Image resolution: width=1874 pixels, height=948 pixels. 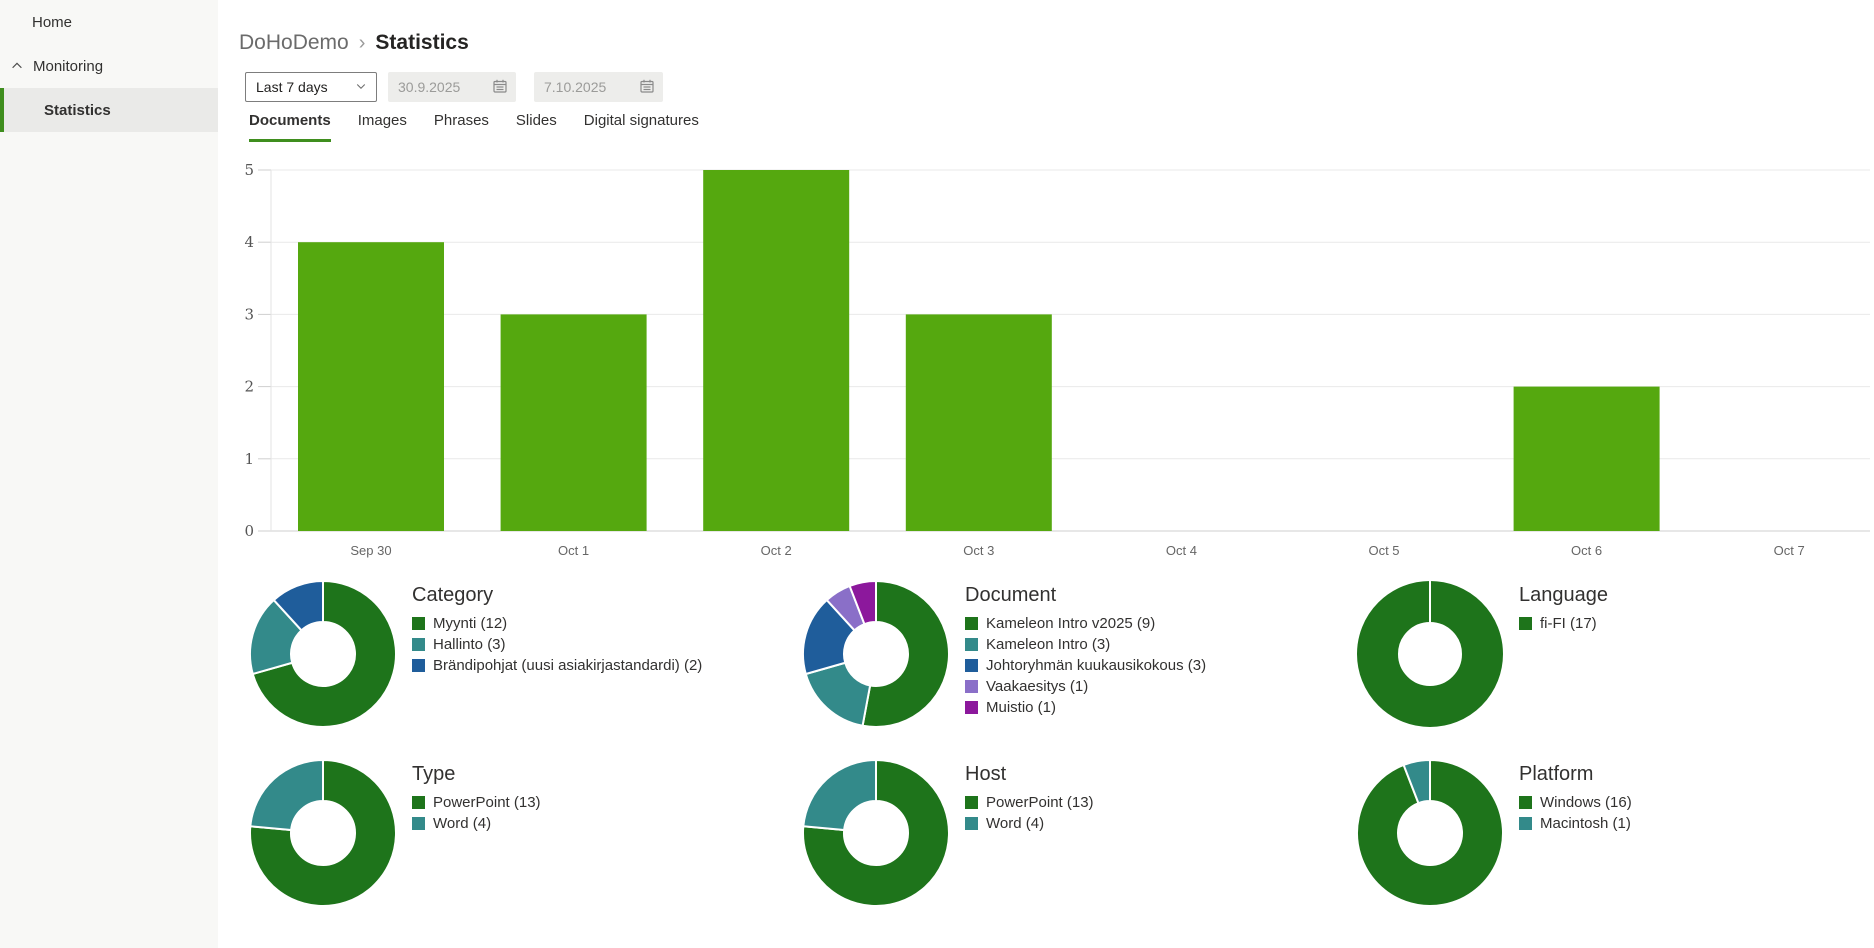 What do you see at coordinates (1430, 654) in the screenshot?
I see `language-donut-chart` at bounding box center [1430, 654].